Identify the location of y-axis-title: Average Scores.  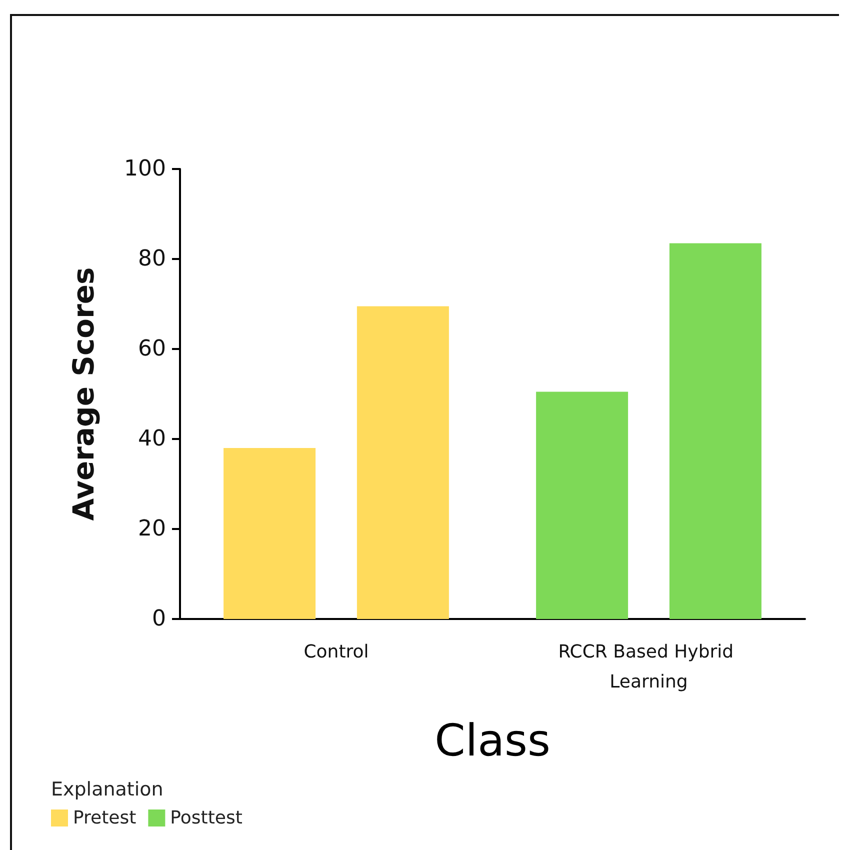
(83, 394).